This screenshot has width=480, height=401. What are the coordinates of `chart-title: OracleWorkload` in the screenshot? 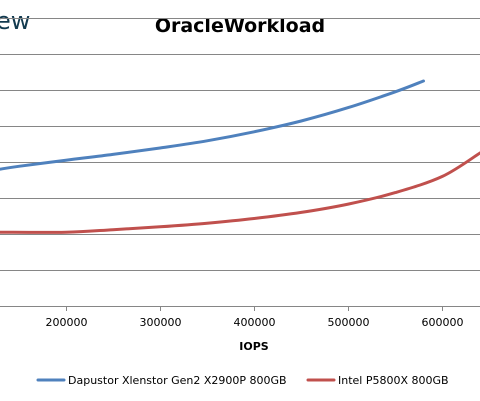 It's located at (240, 26).